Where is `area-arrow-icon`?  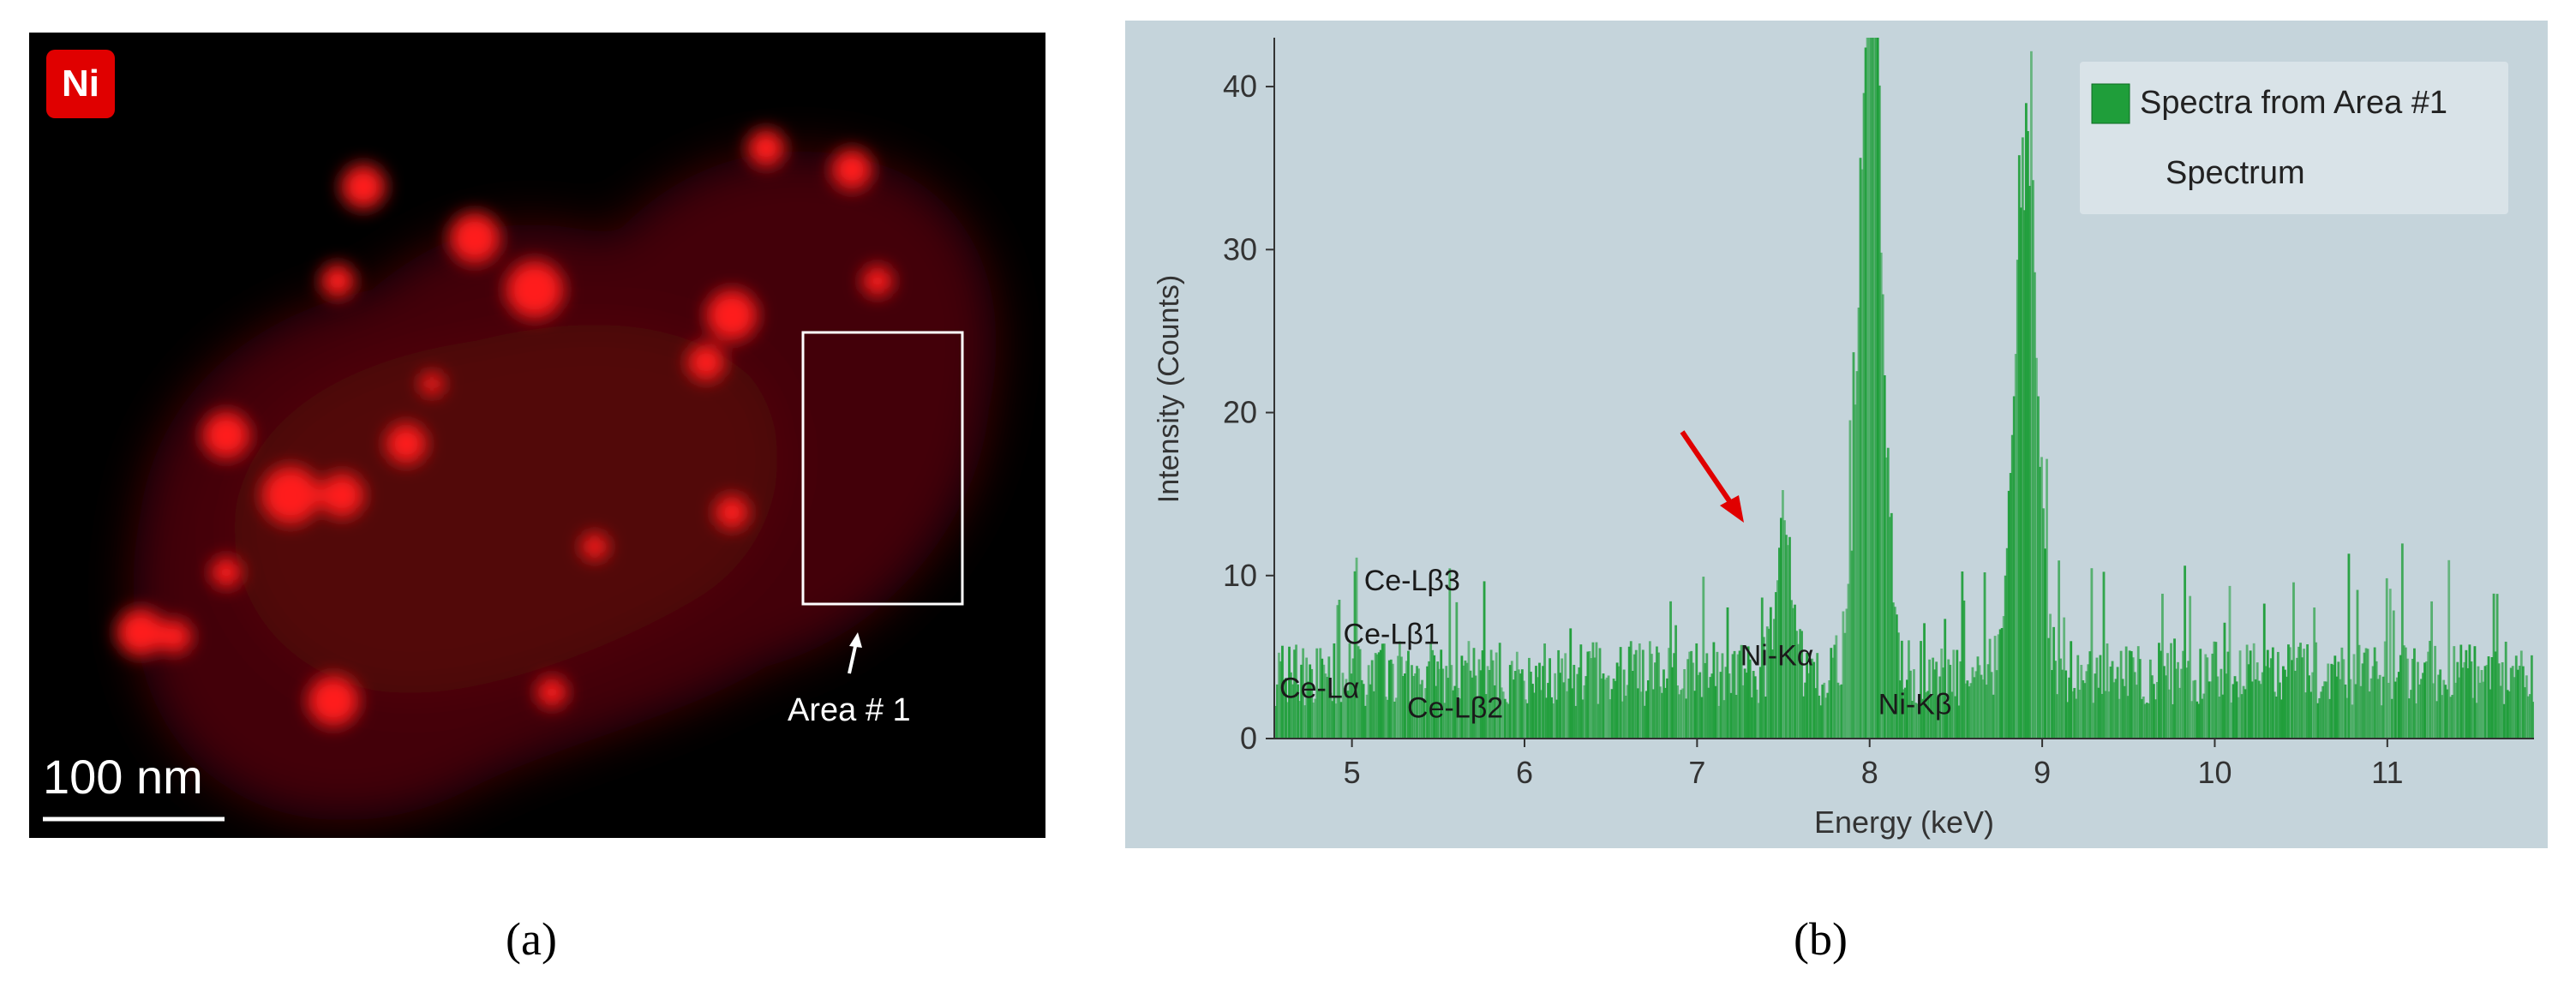
area-arrow-icon is located at coordinates (853, 658).